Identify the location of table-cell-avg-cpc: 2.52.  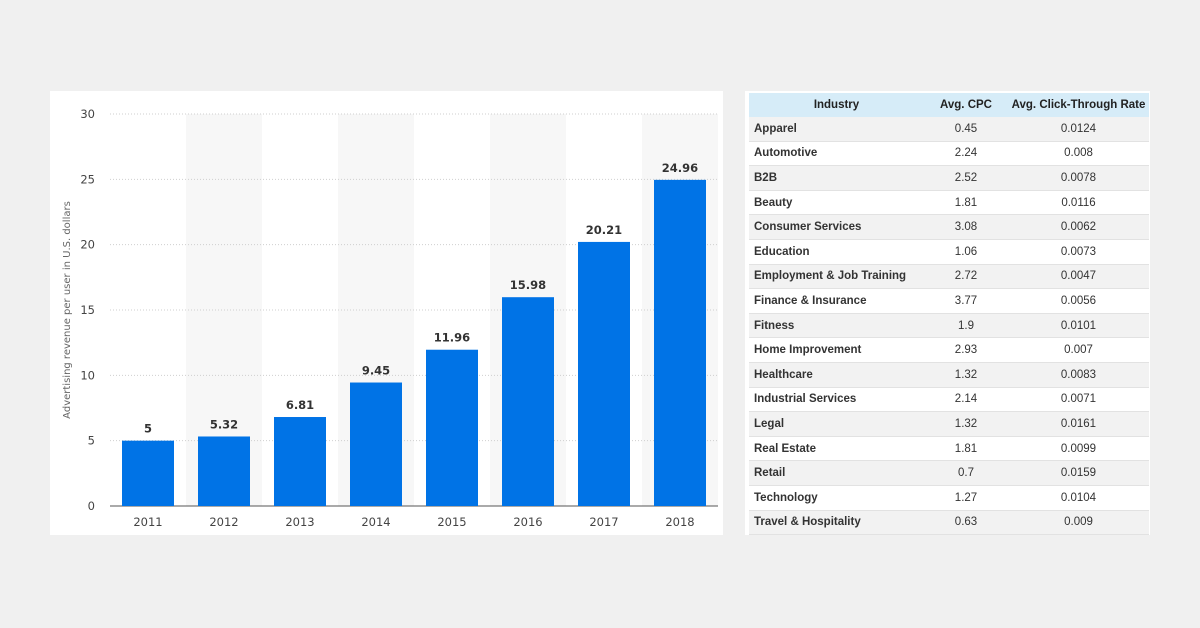
(966, 178).